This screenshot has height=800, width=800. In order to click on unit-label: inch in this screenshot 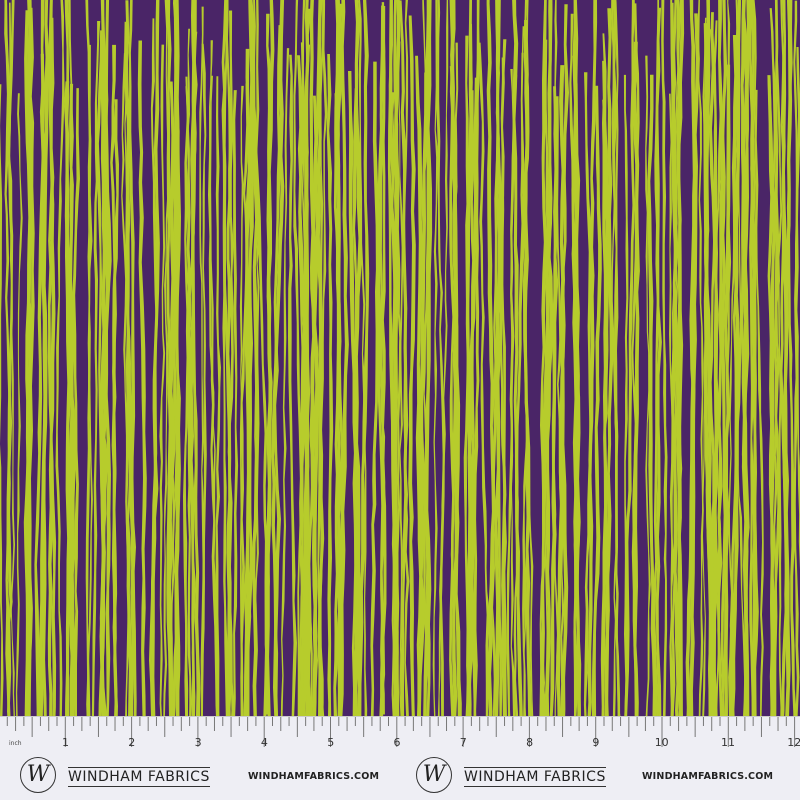, I will do `click(15, 743)`.